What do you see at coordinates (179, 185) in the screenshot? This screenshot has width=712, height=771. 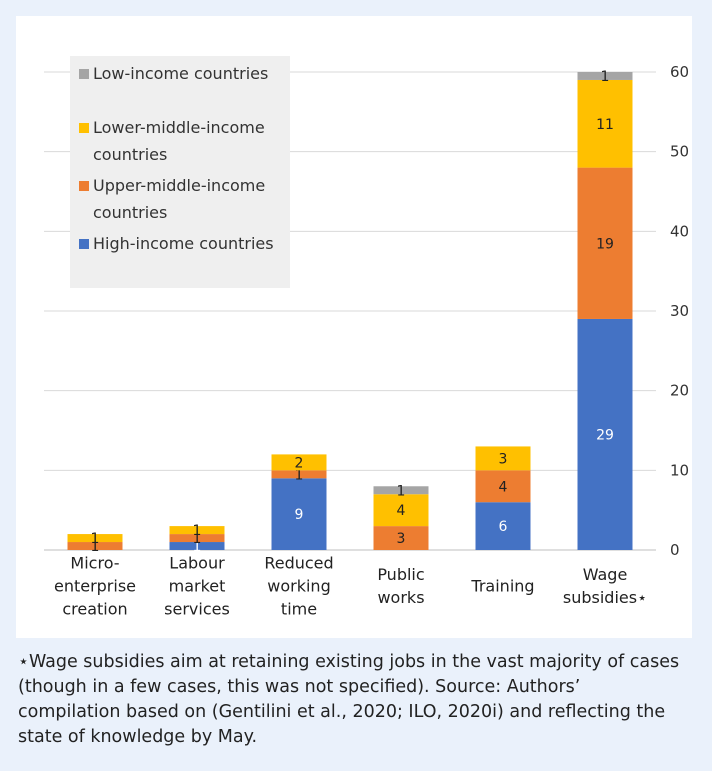 I see `legend-entry-line: Upper-middle-income` at bounding box center [179, 185].